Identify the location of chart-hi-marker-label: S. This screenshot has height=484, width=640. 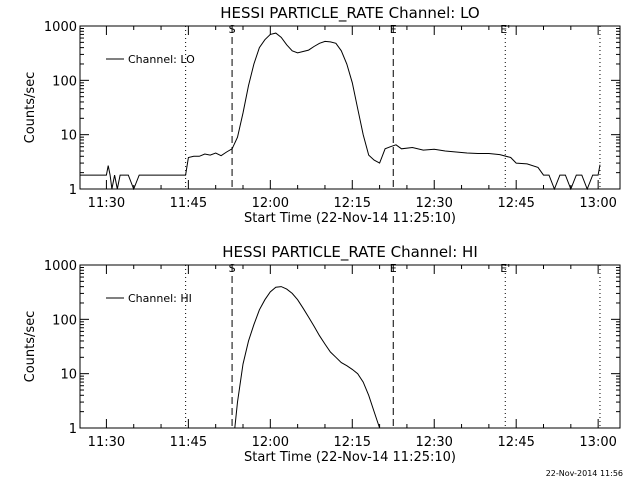
(232, 268).